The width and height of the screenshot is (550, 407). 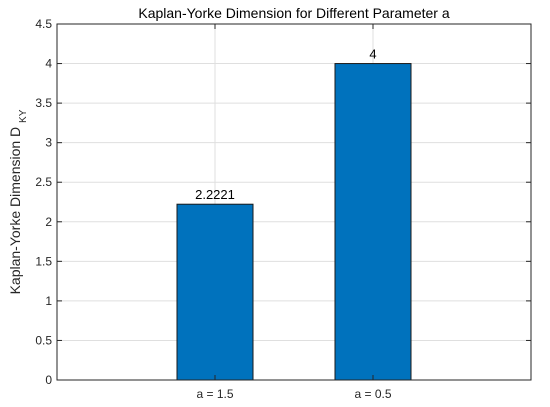 I want to click on x-tick-label: a = 0.5, so click(x=372, y=394).